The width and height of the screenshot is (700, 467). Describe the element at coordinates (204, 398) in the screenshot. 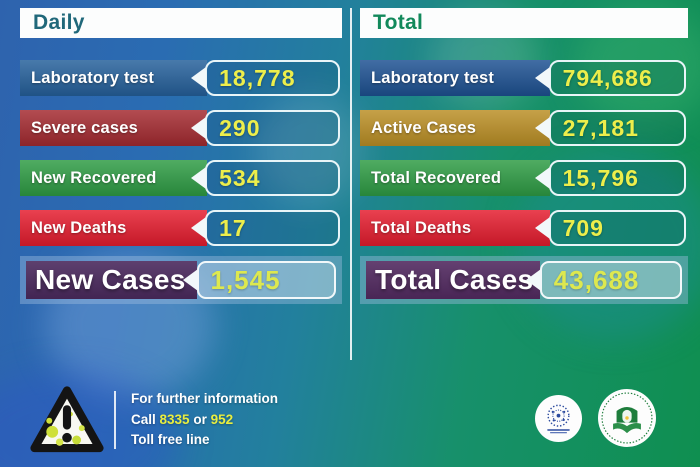

I see `info-line-1: For further information` at that location.